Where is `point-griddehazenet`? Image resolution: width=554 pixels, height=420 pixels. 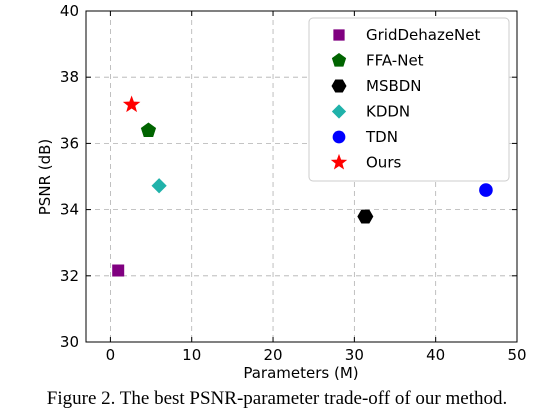
point-griddehazenet is located at coordinates (118, 270).